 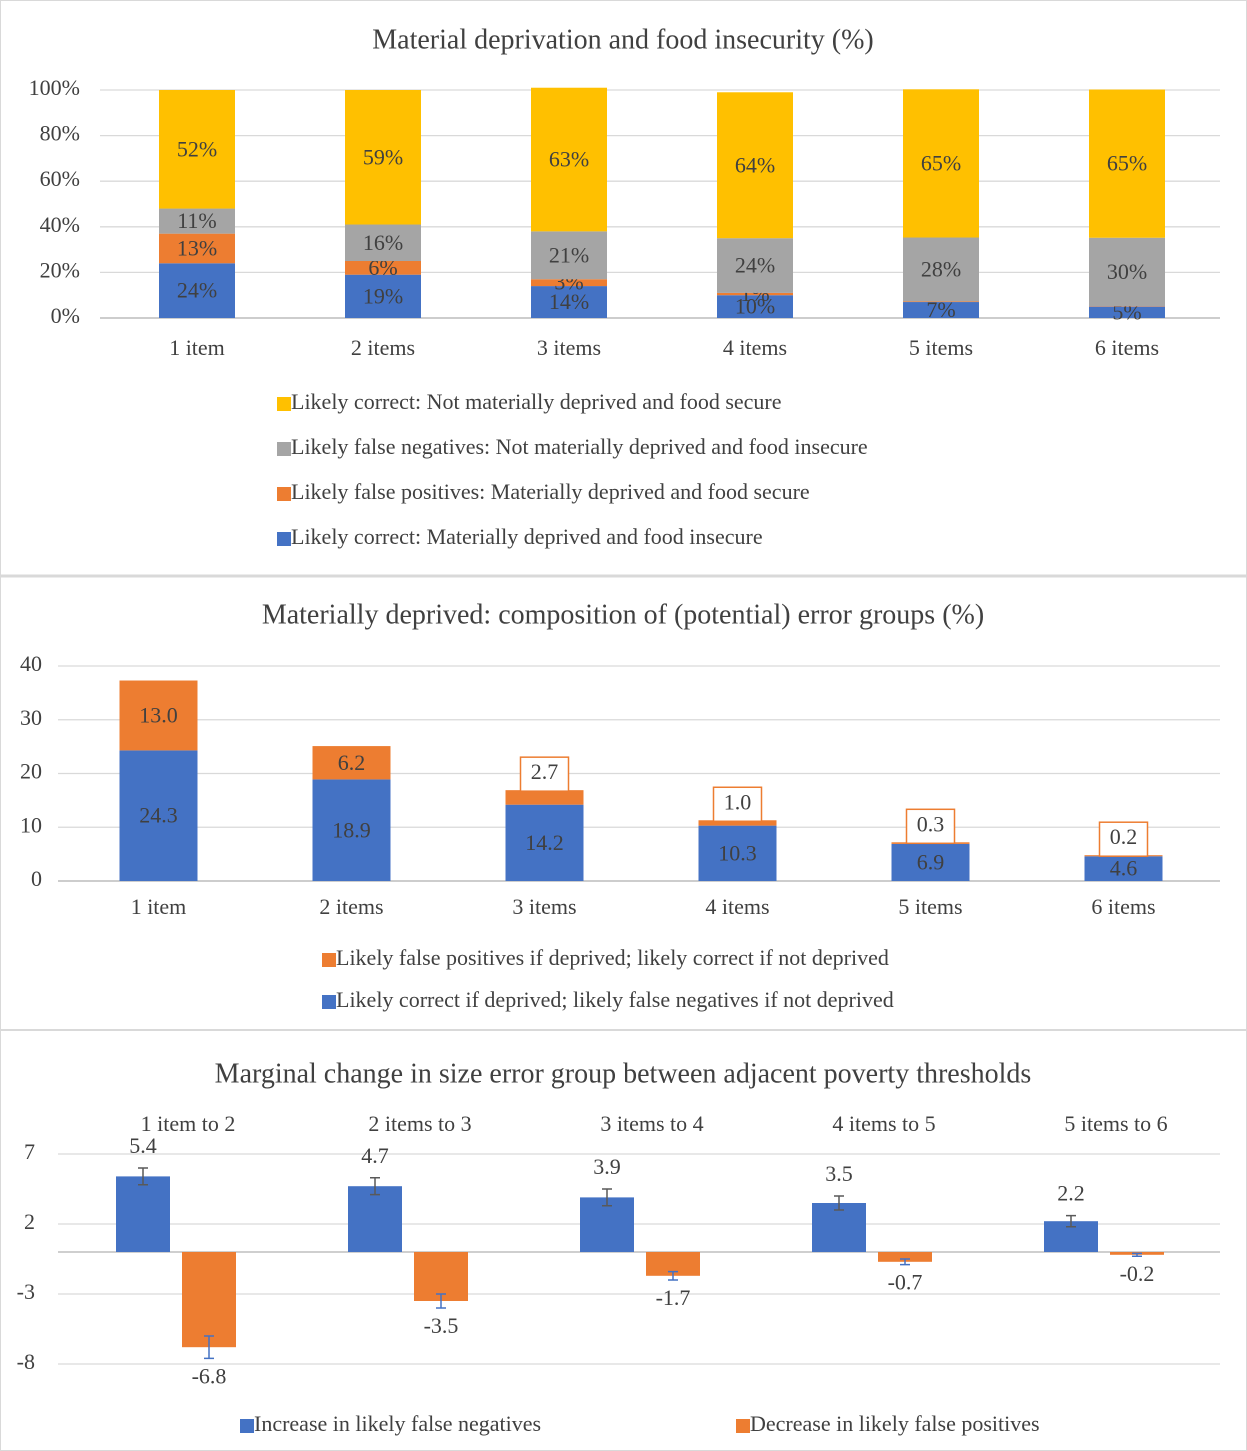 I want to click on data-label: 30%, so click(x=1127, y=271).